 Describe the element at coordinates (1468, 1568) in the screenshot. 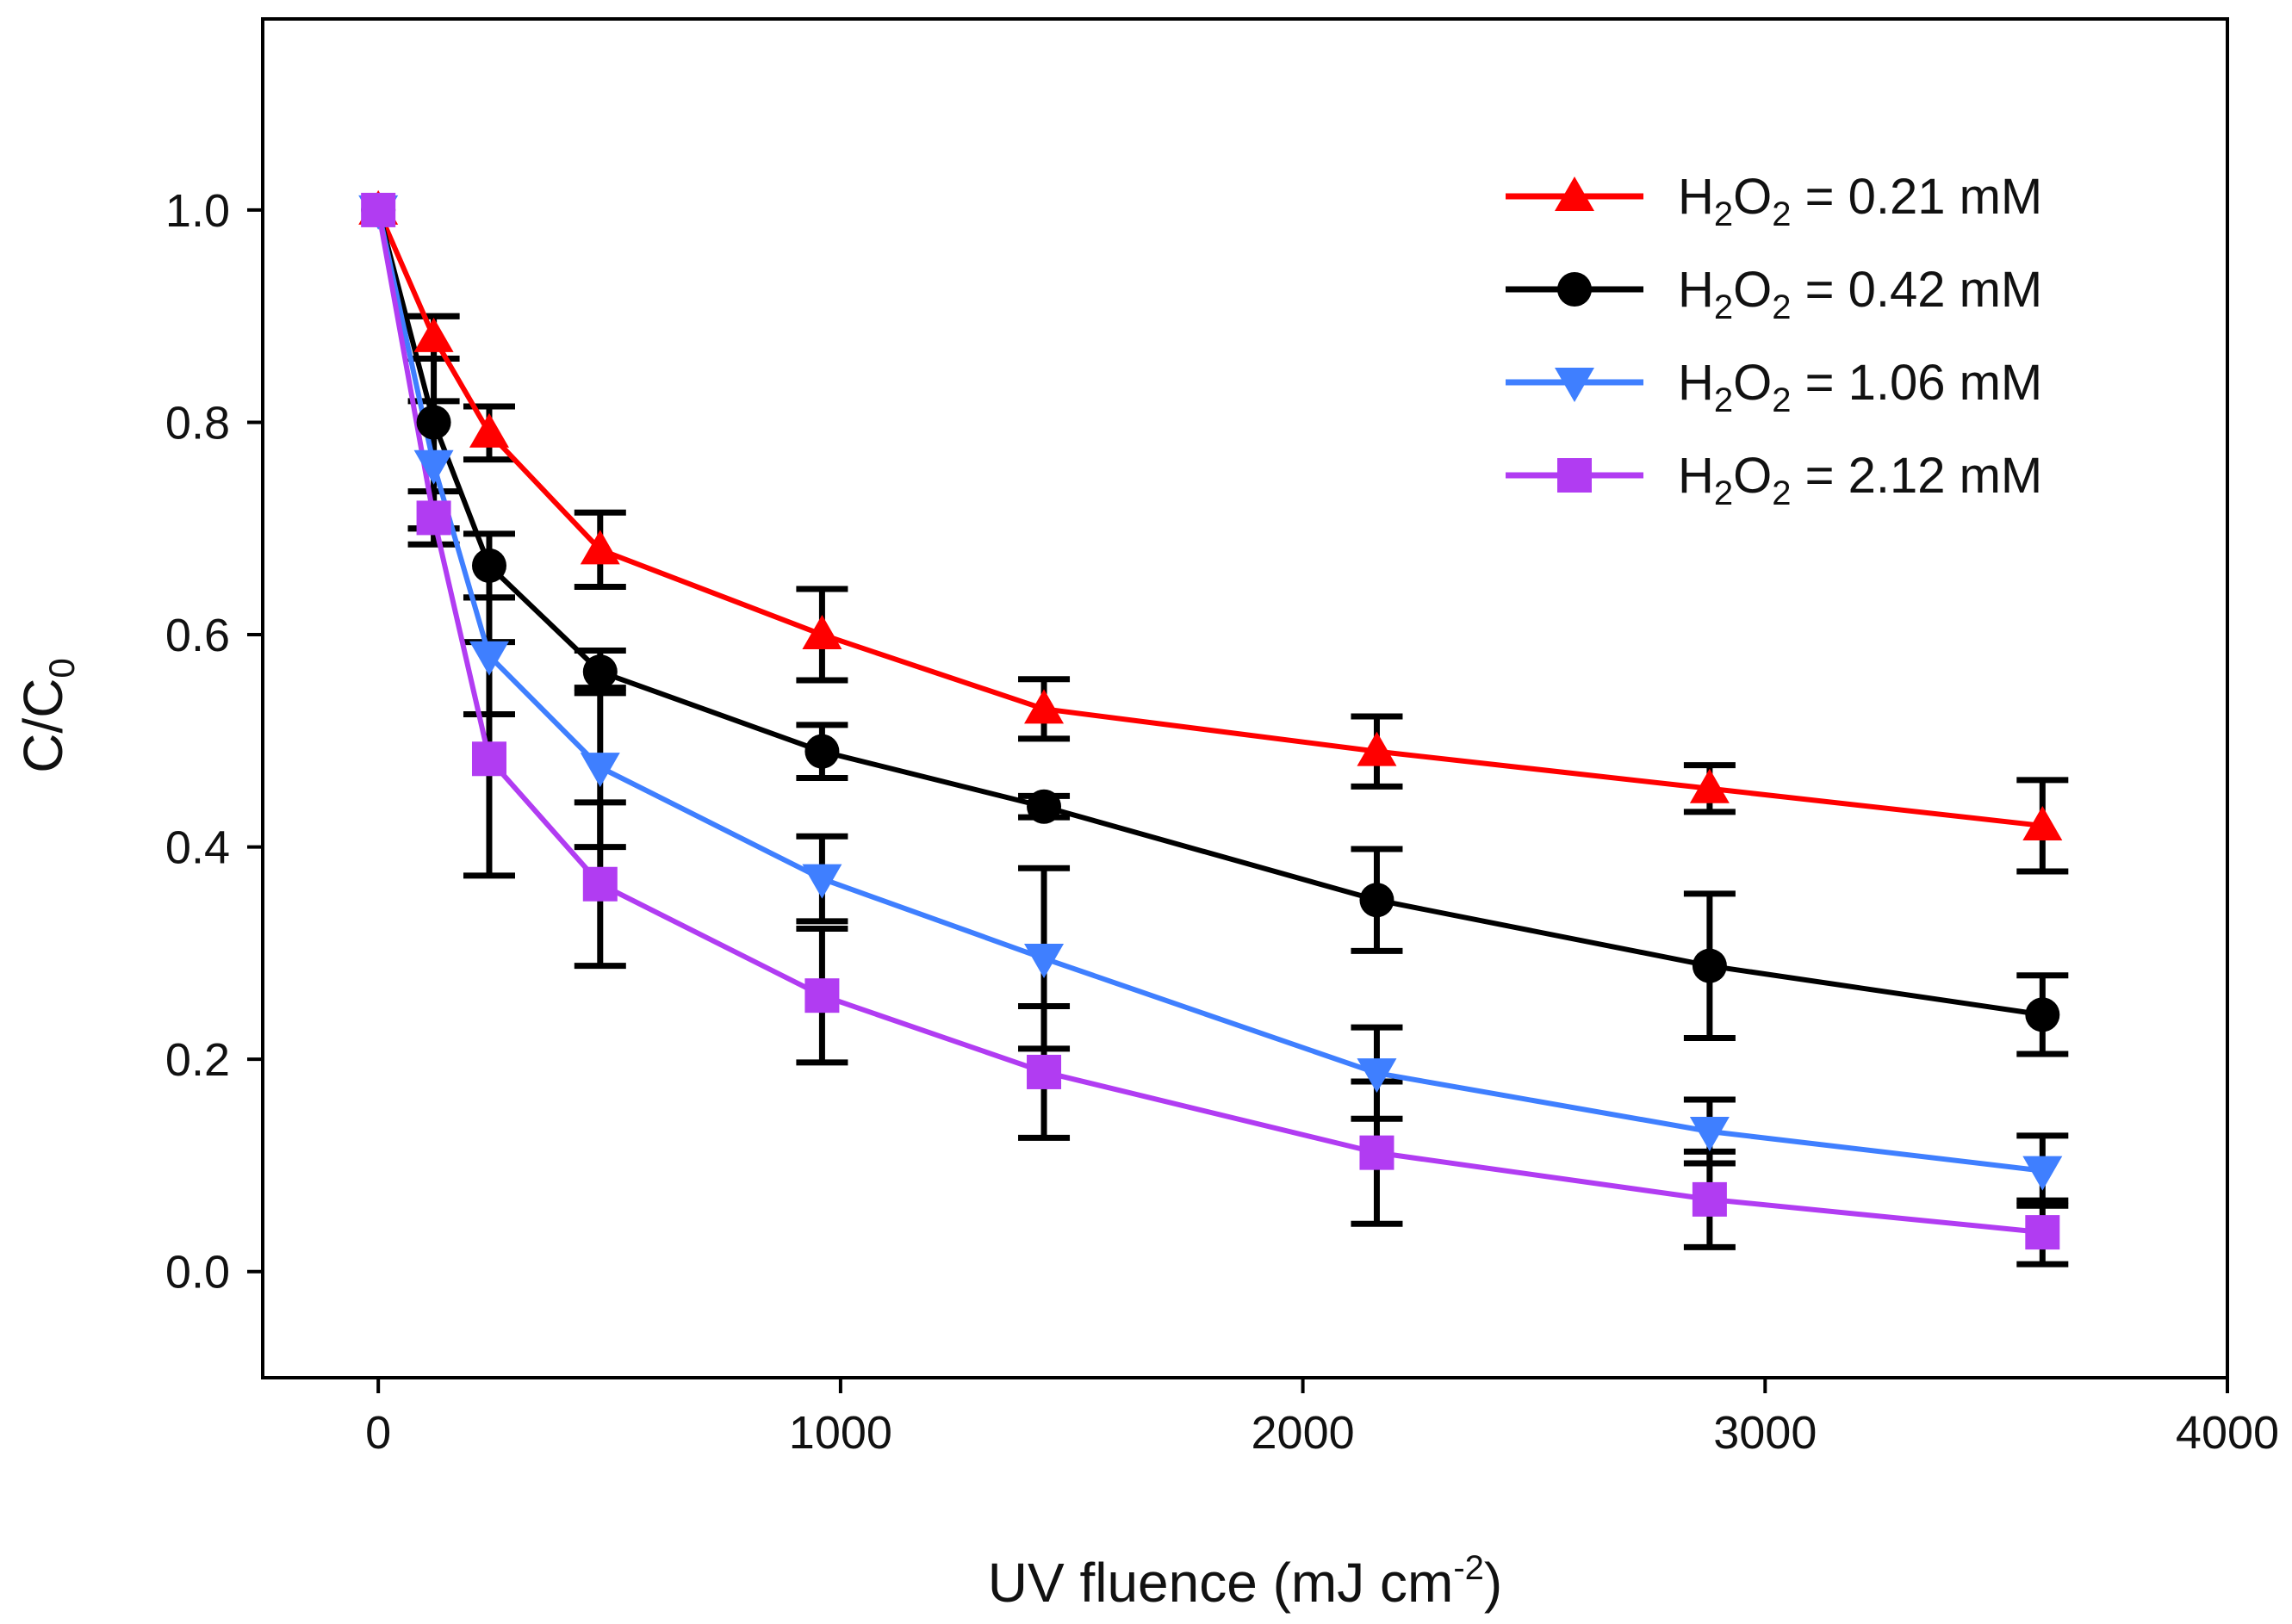

I see `x-axis-title-superscript: -2` at that location.